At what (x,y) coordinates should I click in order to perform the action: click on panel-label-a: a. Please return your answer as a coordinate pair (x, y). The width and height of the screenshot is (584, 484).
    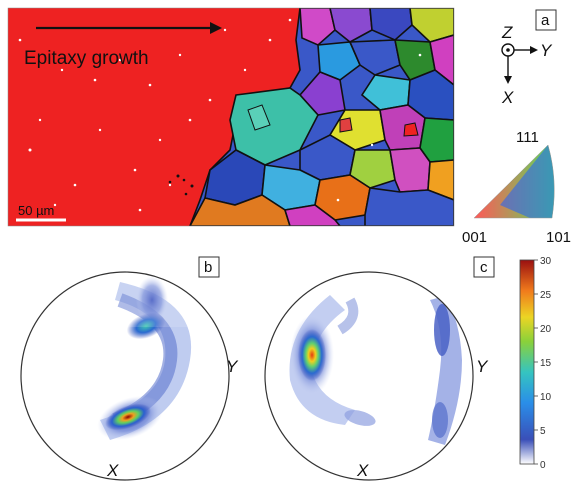
    Looking at the image, I should click on (545, 20).